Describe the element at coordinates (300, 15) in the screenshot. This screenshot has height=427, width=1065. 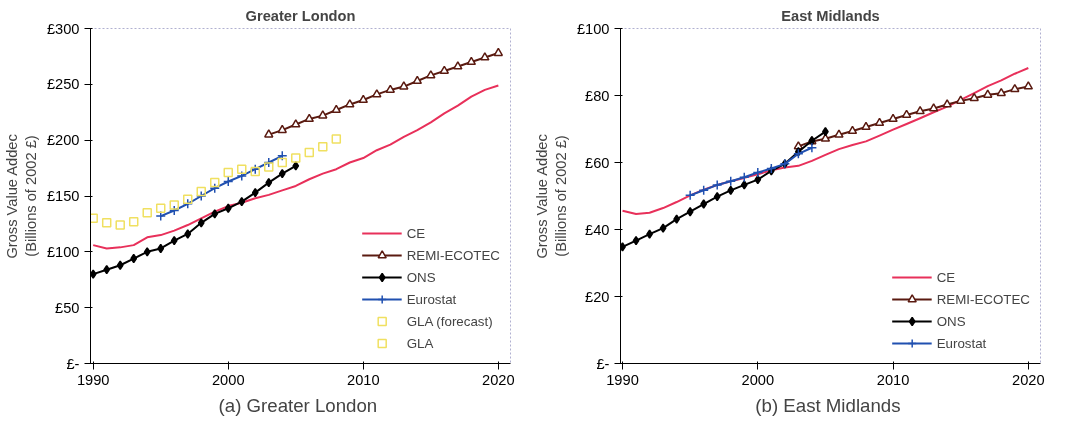
I see `chart-title: Greater London` at that location.